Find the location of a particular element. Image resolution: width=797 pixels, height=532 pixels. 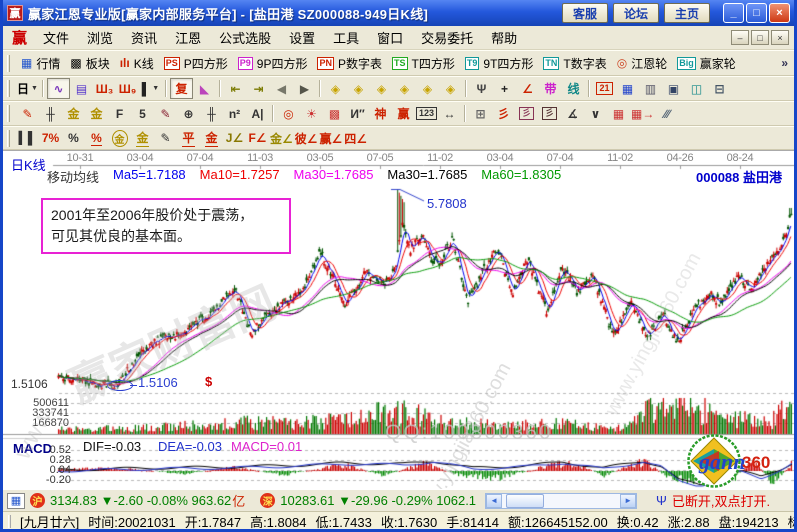

btn-last-page: ⇥ is located at coordinates (258, 88).